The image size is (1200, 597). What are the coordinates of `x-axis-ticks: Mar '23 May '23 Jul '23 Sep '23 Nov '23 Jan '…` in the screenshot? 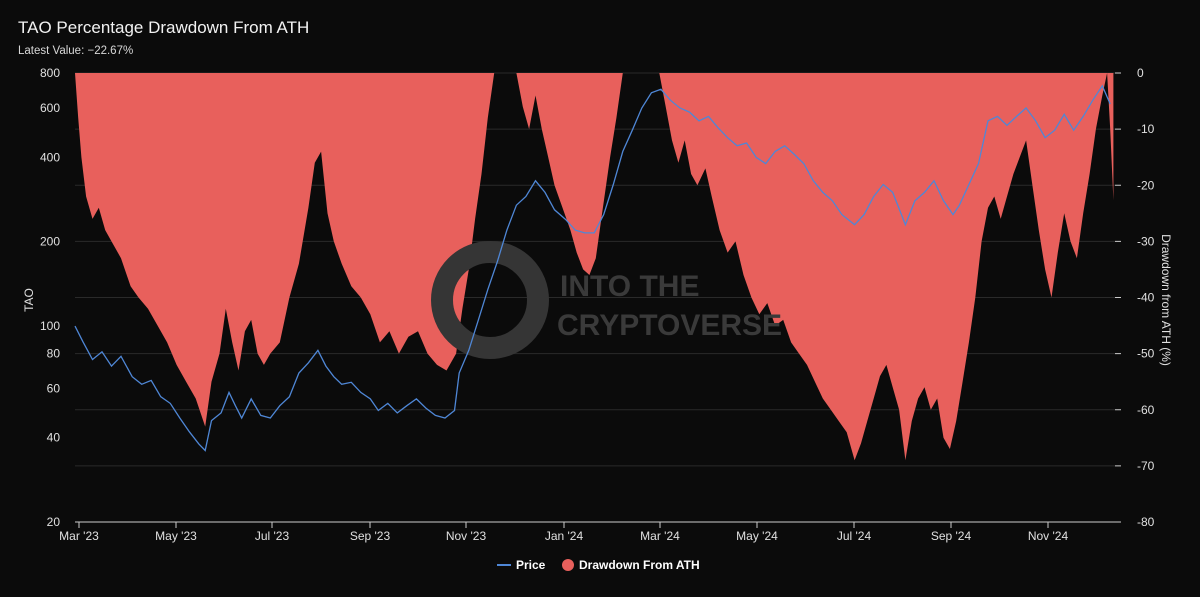 It's located at (587, 532).